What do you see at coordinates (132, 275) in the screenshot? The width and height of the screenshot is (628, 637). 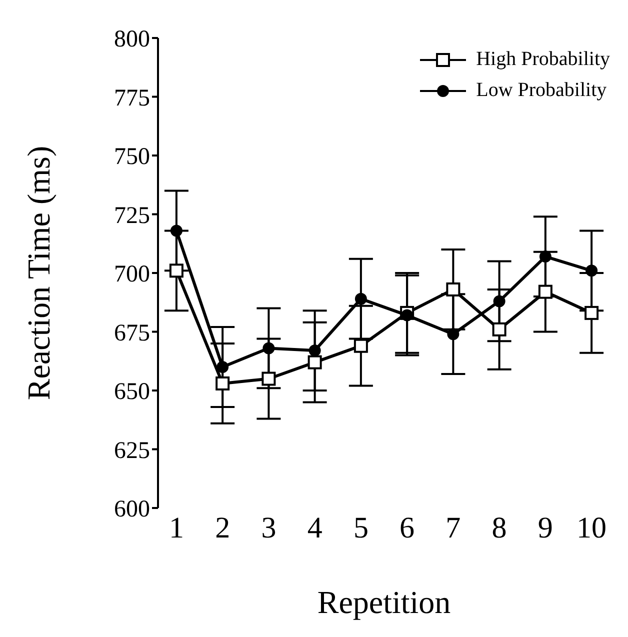 I see `y-tick-label: 700` at bounding box center [132, 275].